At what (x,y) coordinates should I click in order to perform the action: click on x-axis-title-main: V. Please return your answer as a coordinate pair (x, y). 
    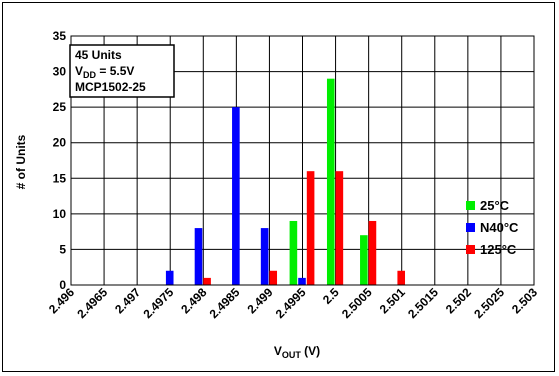
    Looking at the image, I should click on (278, 351).